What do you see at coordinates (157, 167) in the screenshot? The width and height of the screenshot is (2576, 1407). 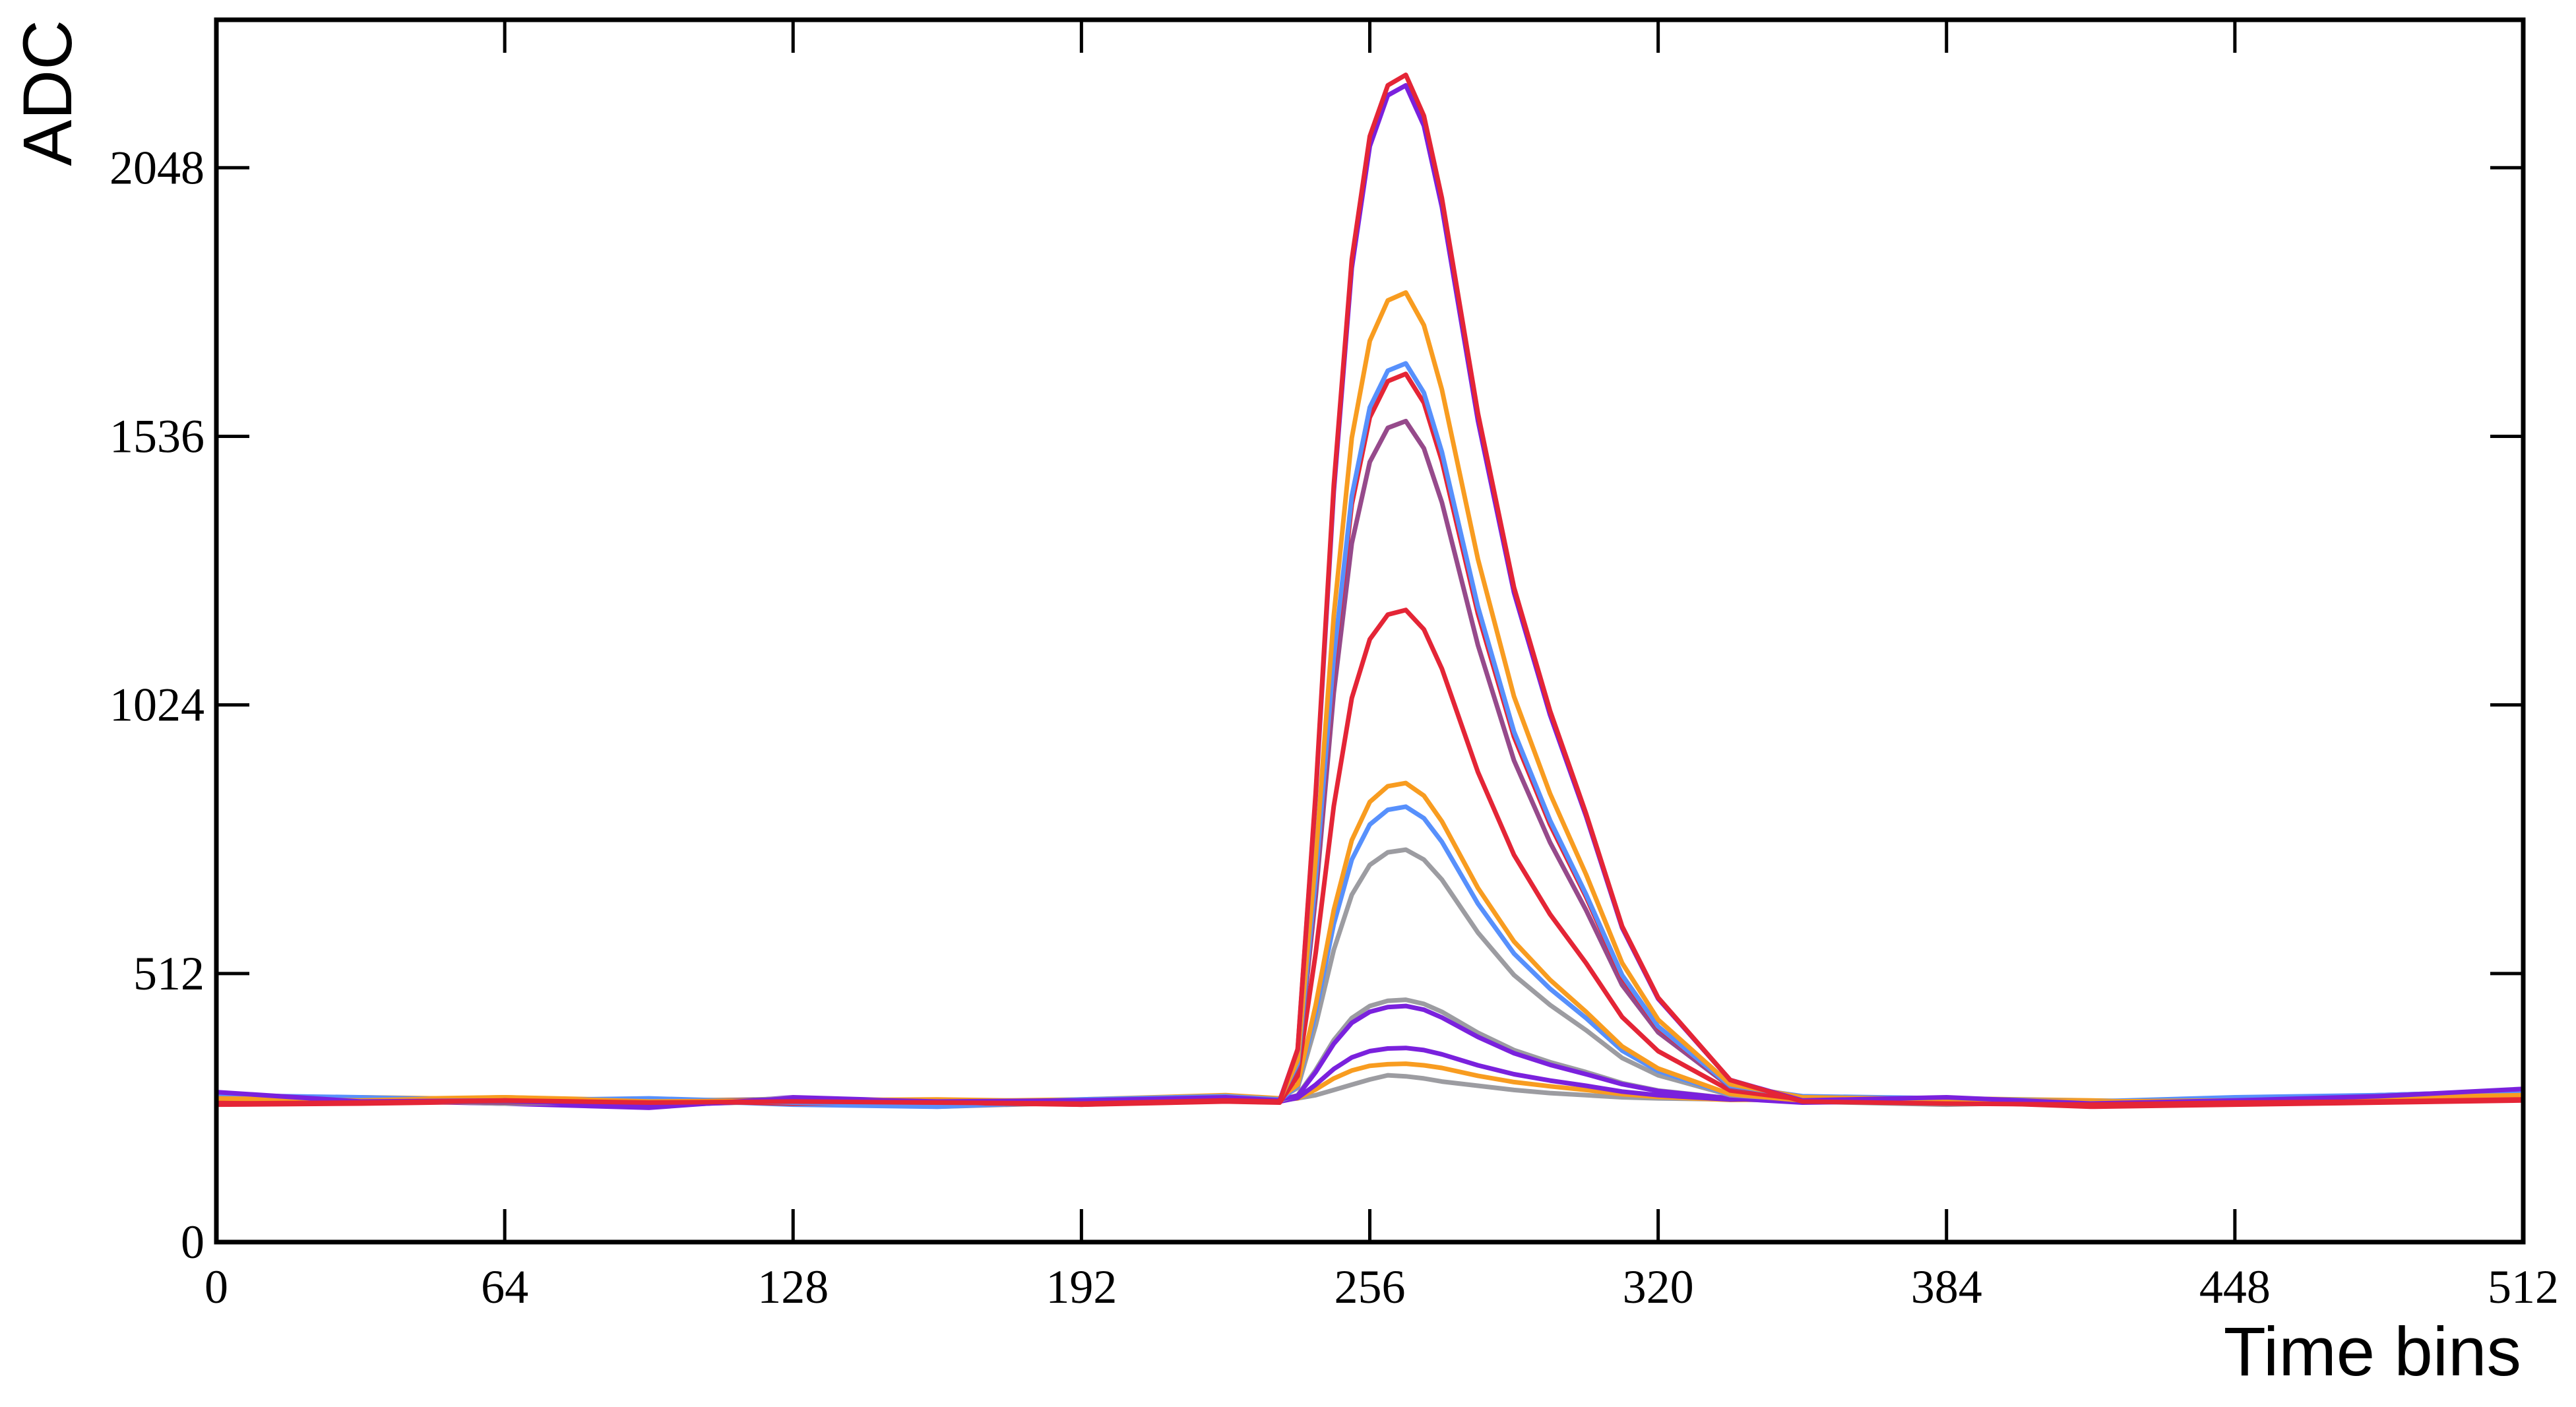 I see `y-tick-label: 2048` at bounding box center [157, 167].